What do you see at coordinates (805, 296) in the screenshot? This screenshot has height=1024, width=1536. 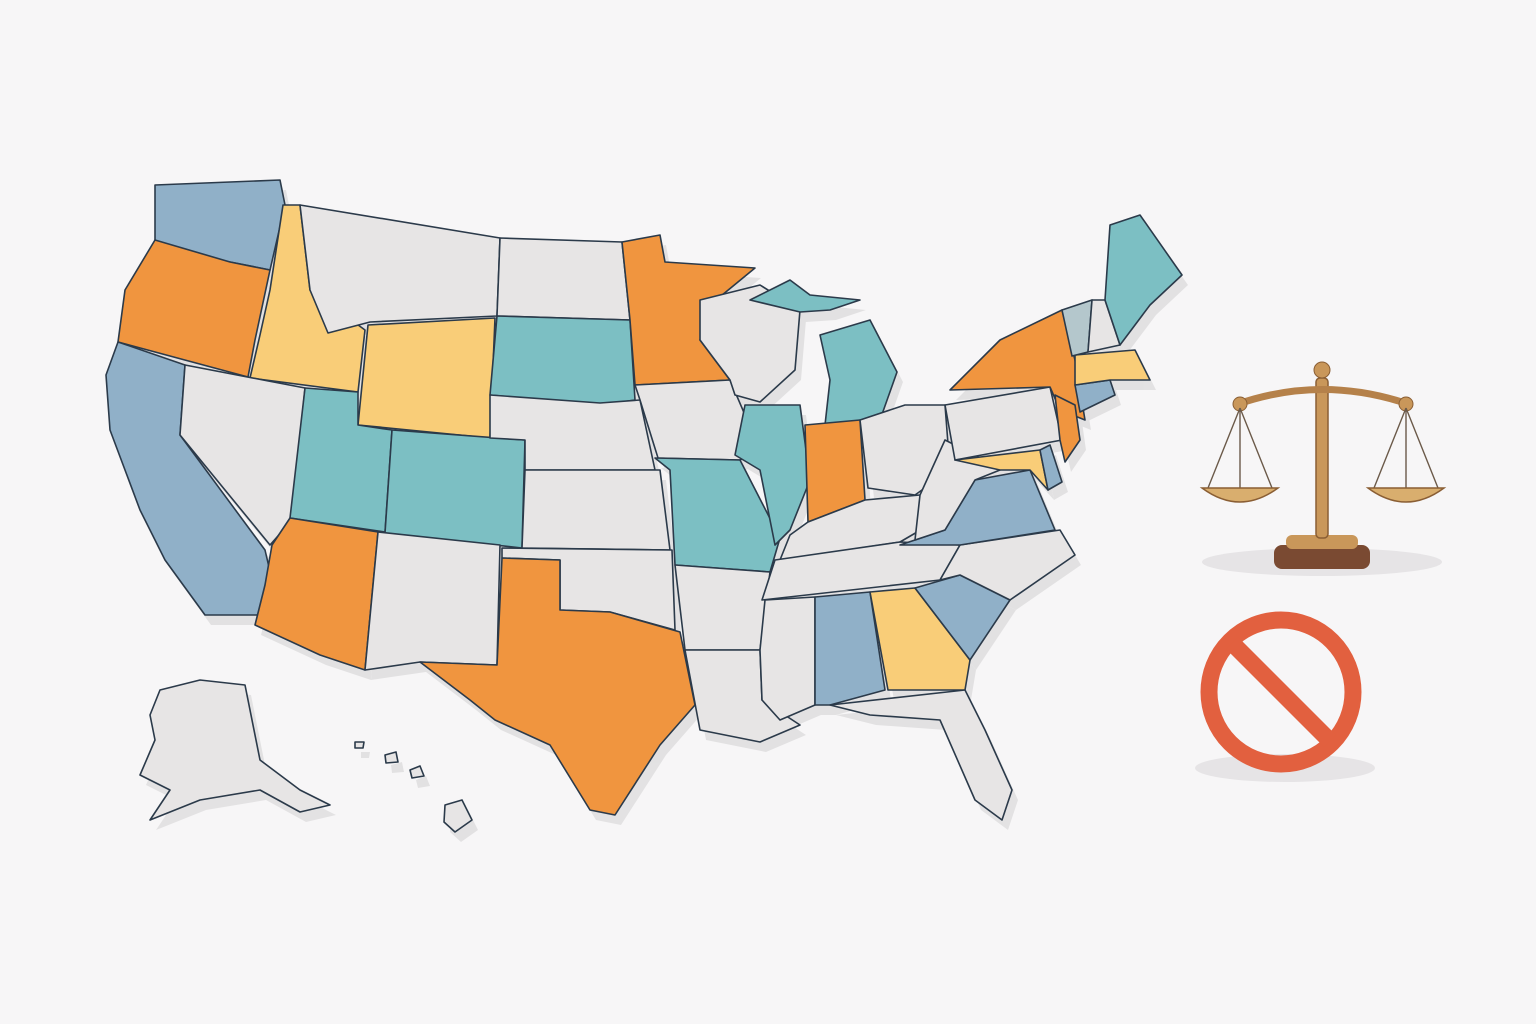 I see `state-mi_up` at bounding box center [805, 296].